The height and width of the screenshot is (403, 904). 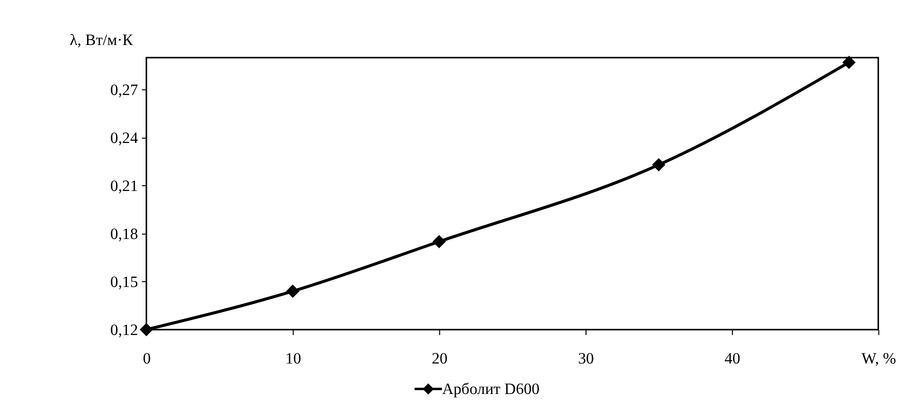 I want to click on y-tick-label: 0,24, so click(x=124, y=139).